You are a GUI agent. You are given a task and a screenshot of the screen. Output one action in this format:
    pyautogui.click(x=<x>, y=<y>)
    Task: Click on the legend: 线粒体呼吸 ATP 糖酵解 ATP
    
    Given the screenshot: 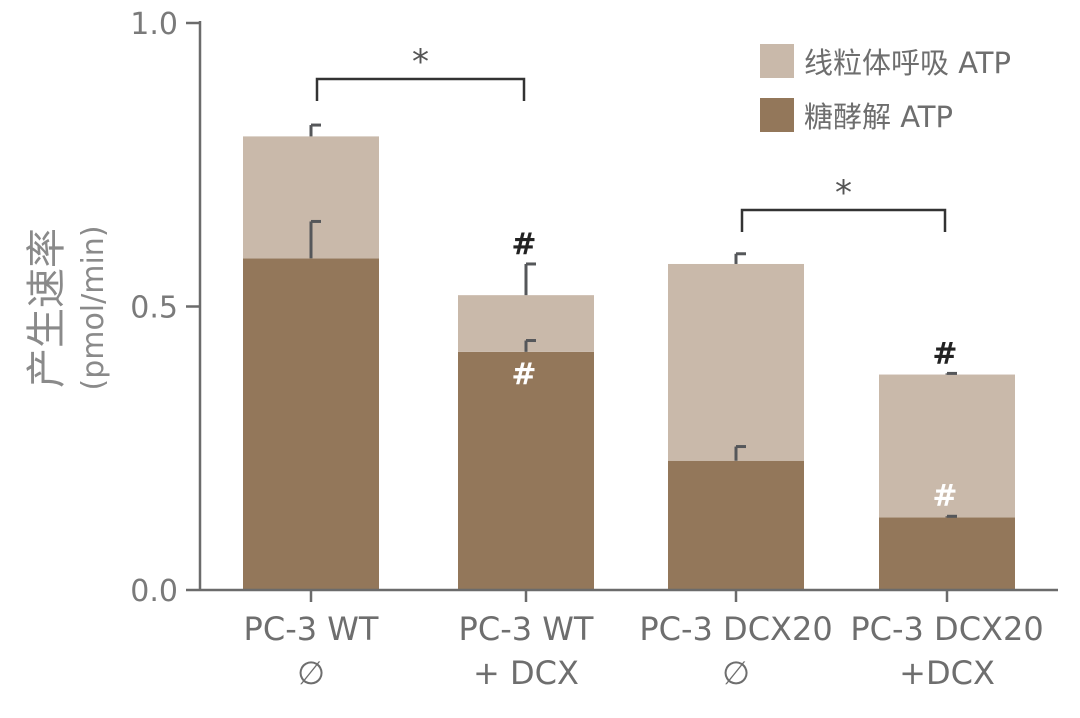 What is the action you would take?
    pyautogui.click(x=885, y=89)
    